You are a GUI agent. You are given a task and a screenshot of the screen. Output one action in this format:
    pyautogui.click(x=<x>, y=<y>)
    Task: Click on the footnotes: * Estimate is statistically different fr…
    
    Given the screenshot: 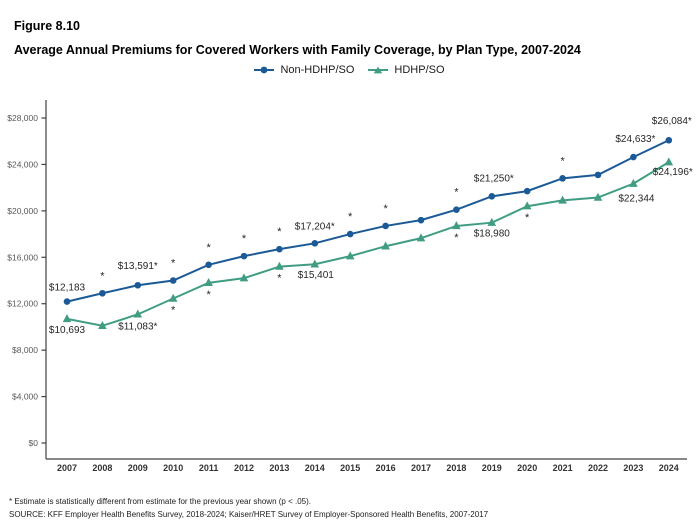 What is the action you would take?
    pyautogui.click(x=248, y=508)
    